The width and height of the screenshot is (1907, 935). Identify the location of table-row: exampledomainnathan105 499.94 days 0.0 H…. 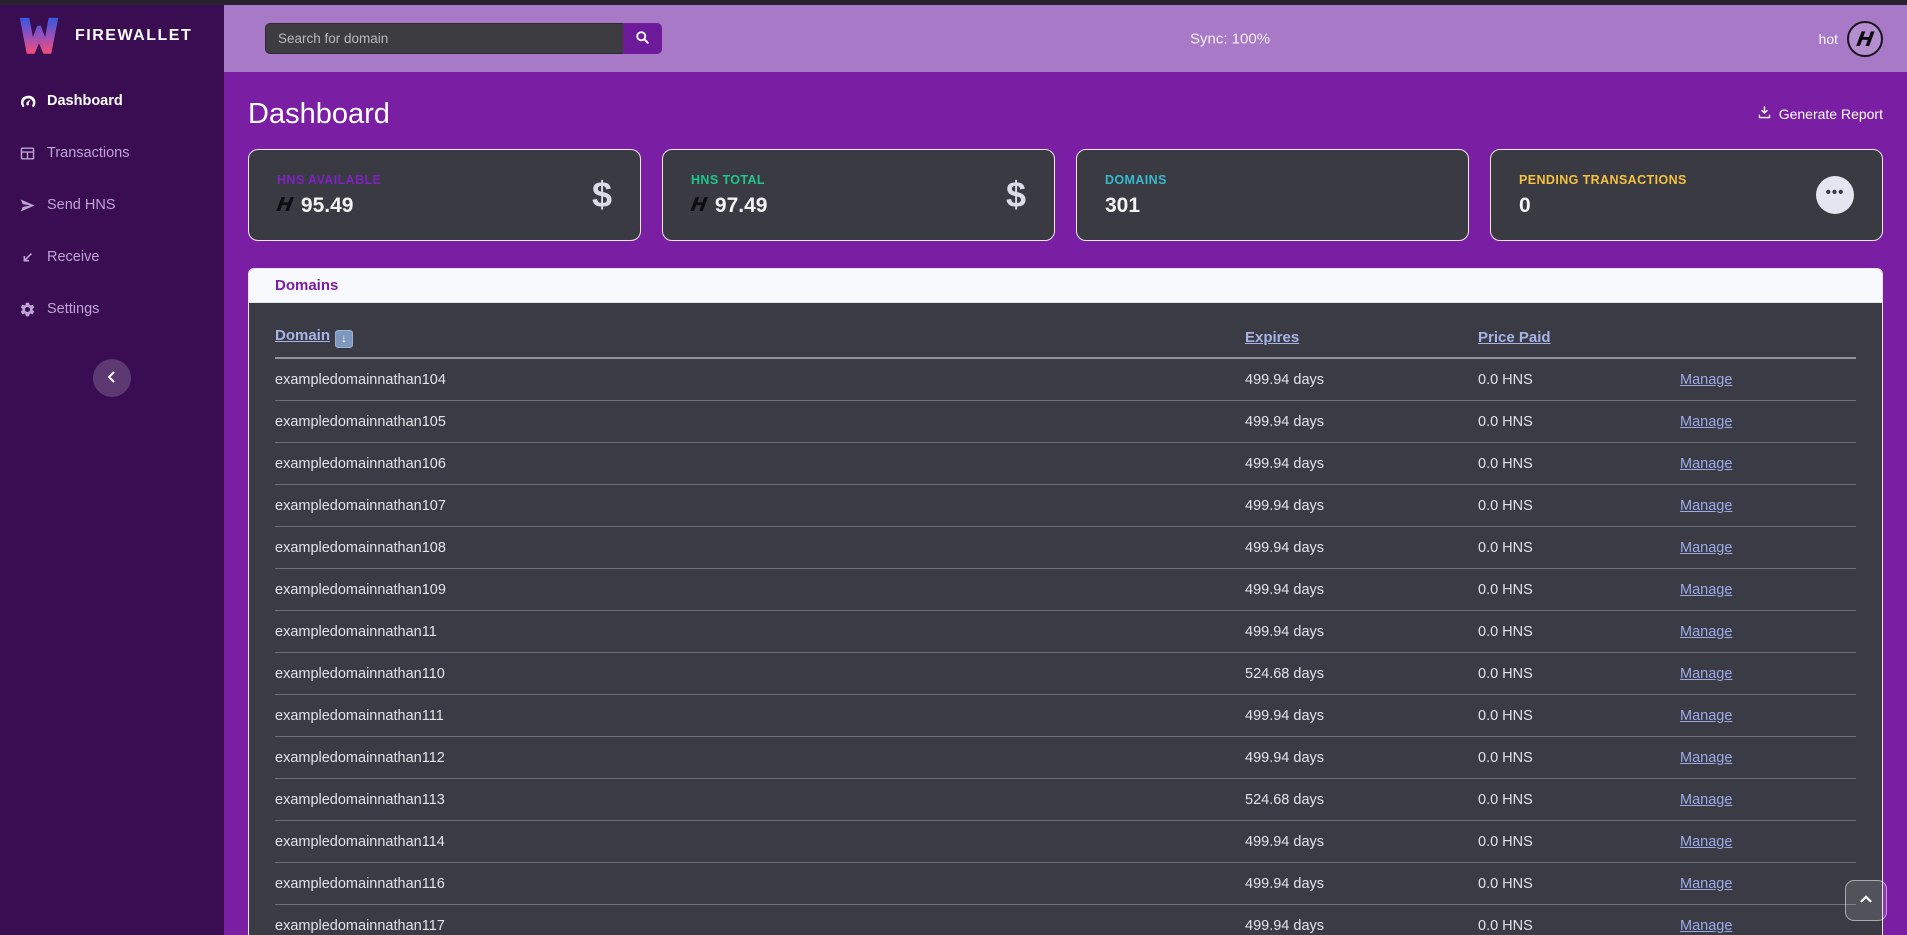
(1065, 422).